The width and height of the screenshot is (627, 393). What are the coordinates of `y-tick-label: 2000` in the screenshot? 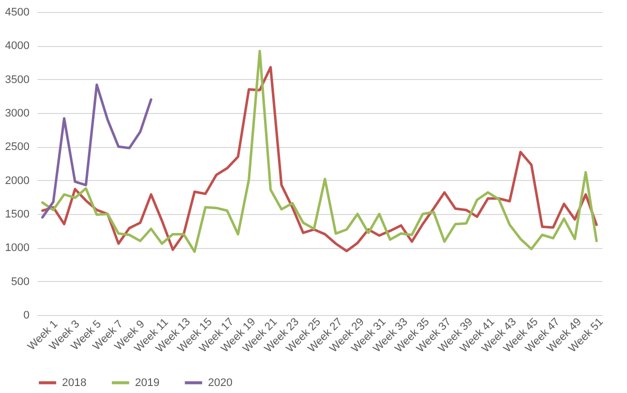 It's located at (17, 180).